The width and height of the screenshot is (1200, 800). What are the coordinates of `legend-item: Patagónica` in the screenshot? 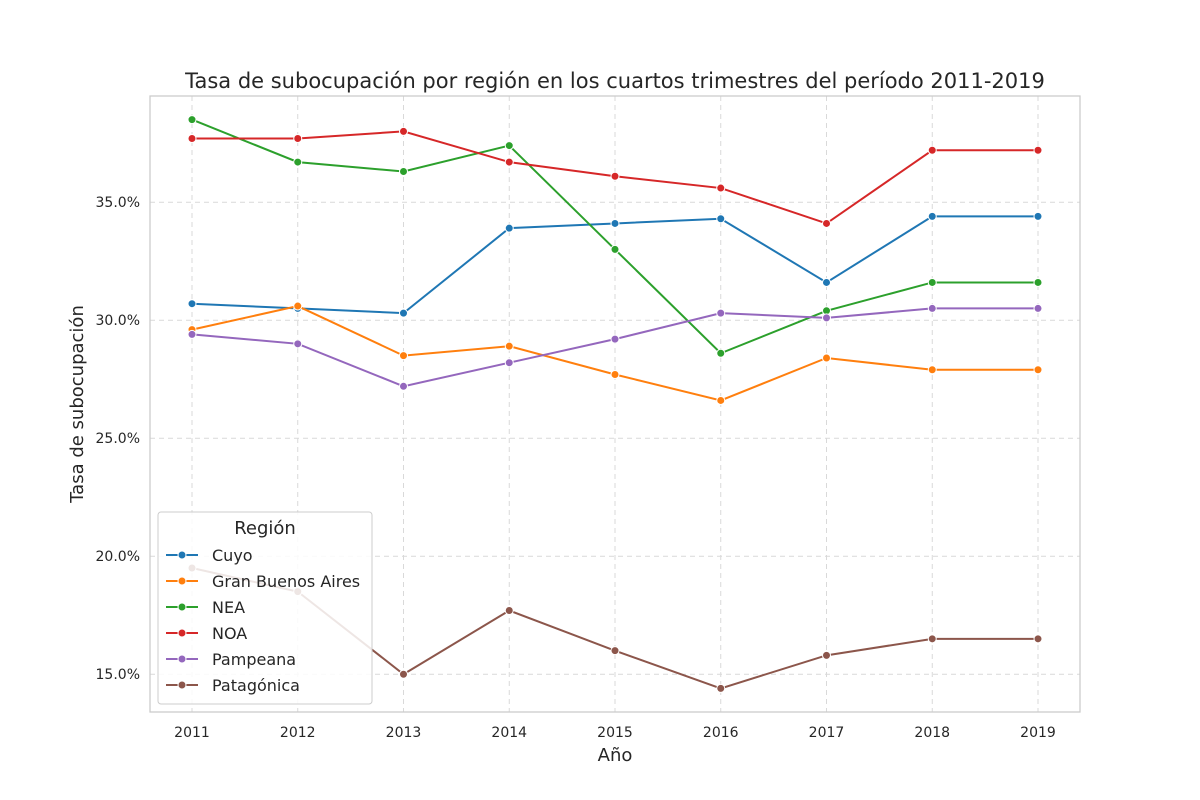 It's located at (233, 685).